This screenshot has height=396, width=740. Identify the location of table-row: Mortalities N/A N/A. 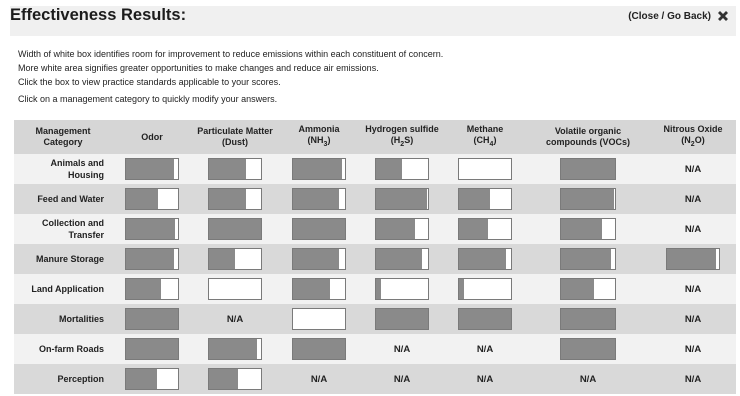
(375, 319).